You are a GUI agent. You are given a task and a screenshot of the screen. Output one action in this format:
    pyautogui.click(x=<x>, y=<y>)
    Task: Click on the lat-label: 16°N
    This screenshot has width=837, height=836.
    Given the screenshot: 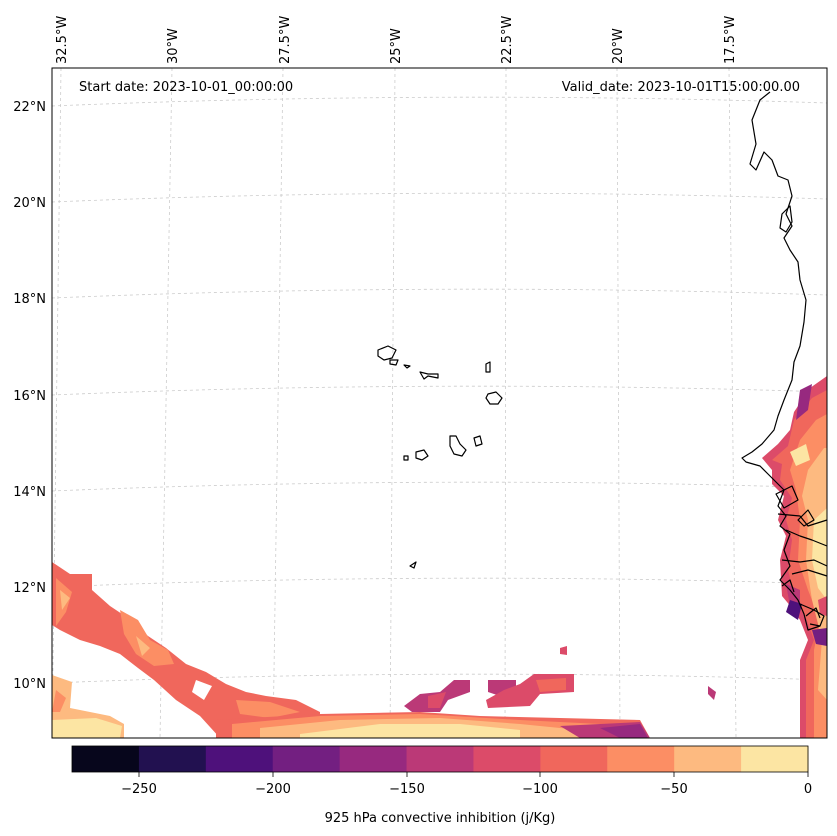 What is the action you would take?
    pyautogui.click(x=29, y=396)
    